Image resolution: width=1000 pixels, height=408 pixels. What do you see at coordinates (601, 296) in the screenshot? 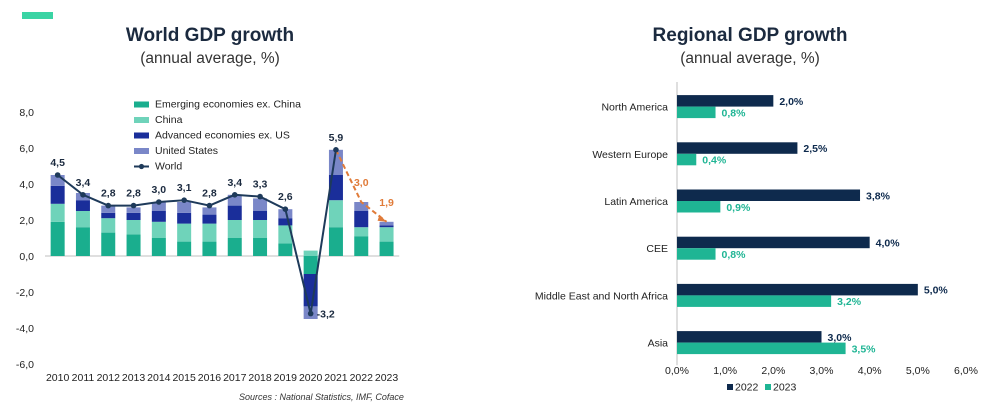
I see `category-label: Middle East and North Africa` at bounding box center [601, 296].